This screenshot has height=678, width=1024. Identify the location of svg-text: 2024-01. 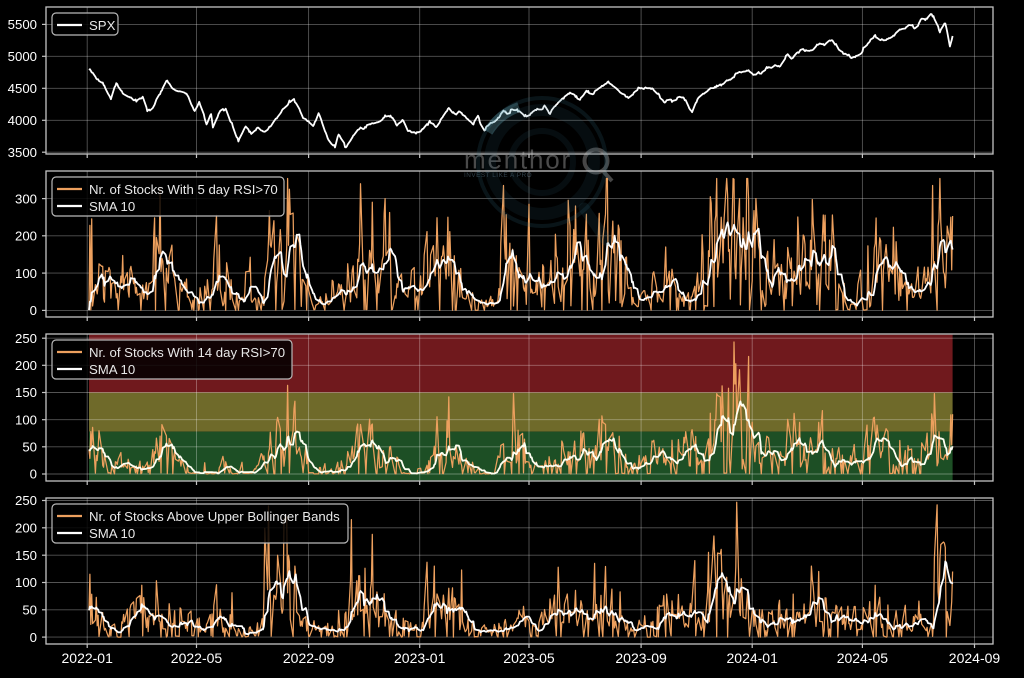
(753, 658).